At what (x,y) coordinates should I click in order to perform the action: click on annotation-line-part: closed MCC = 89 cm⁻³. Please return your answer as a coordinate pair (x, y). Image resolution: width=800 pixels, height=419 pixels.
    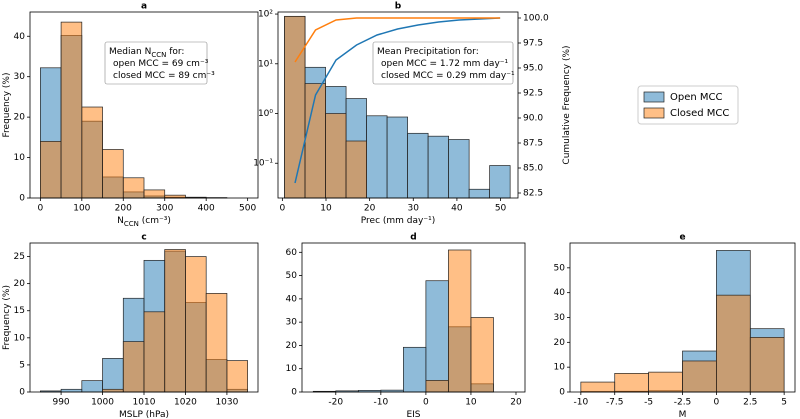
    Looking at the image, I should click on (164, 76).